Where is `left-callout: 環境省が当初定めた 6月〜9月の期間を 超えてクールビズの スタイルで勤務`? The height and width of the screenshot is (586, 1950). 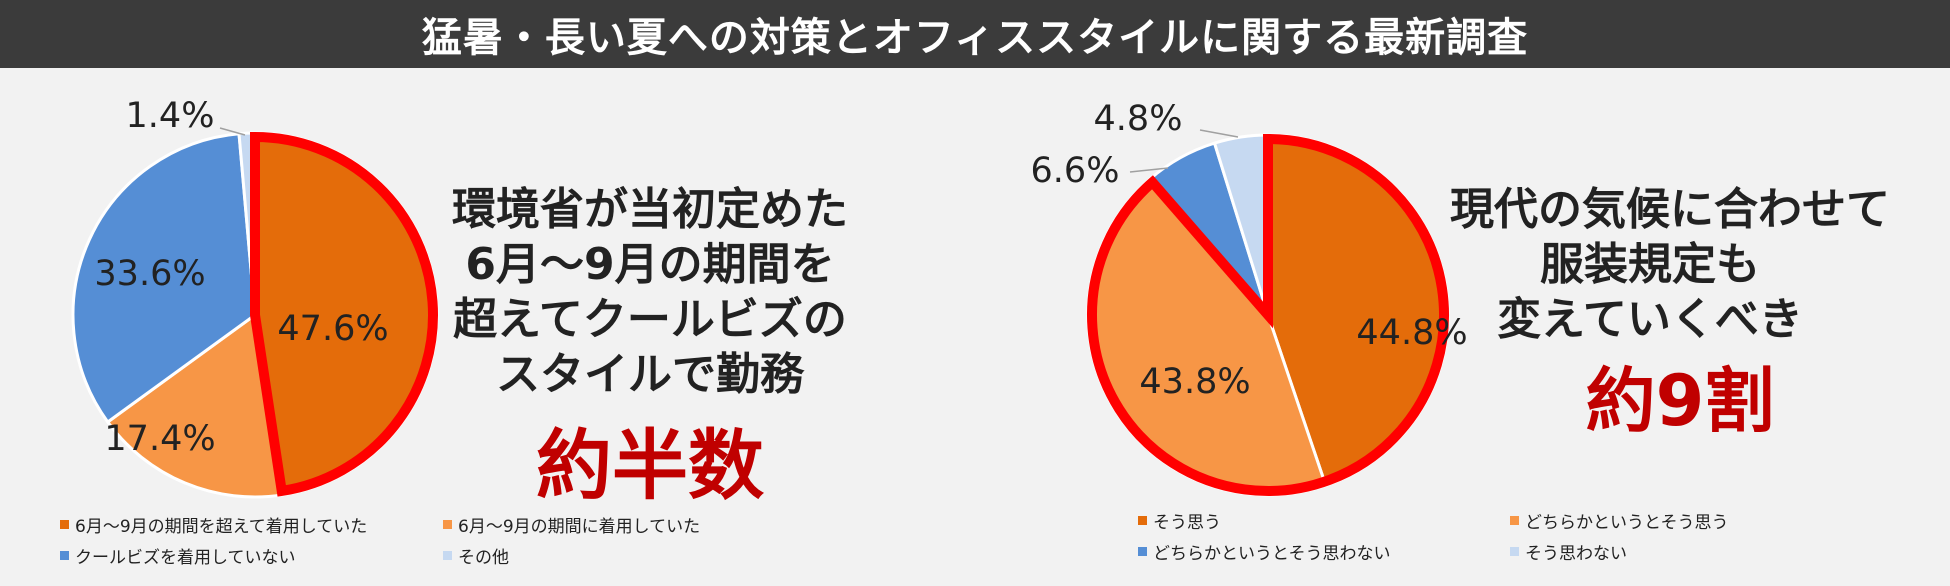
left-callout: 環境省が当初定めた 6月〜9月の期間を 超えてクールビズの スタイルで勤務 is located at coordinates (650, 292).